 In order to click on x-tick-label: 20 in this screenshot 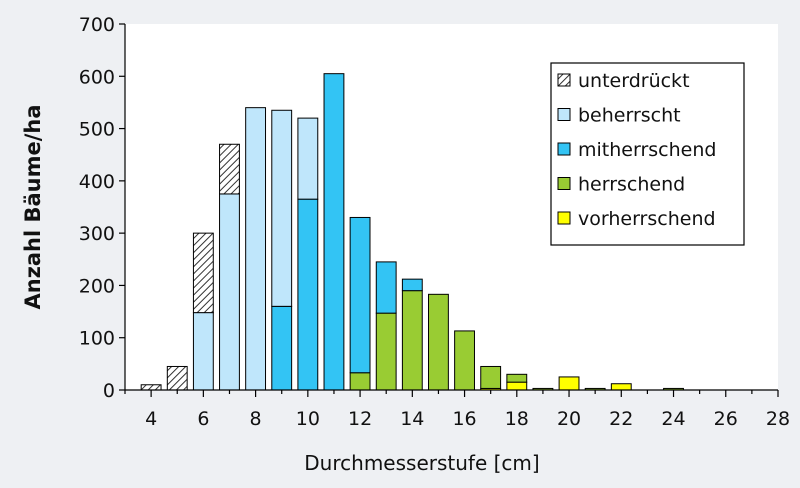, I will do `click(569, 419)`.